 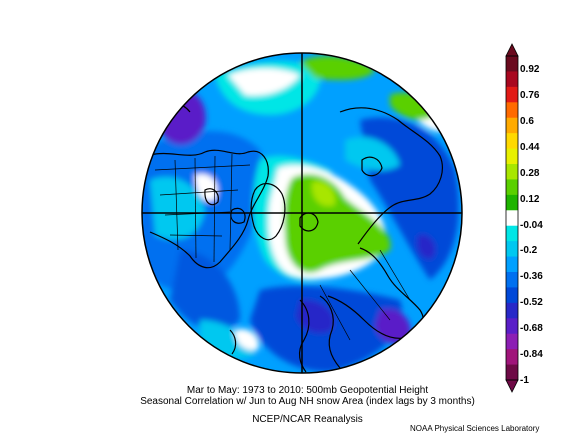 What do you see at coordinates (524, 380) in the screenshot?
I see `colorbar-label: -1` at bounding box center [524, 380].